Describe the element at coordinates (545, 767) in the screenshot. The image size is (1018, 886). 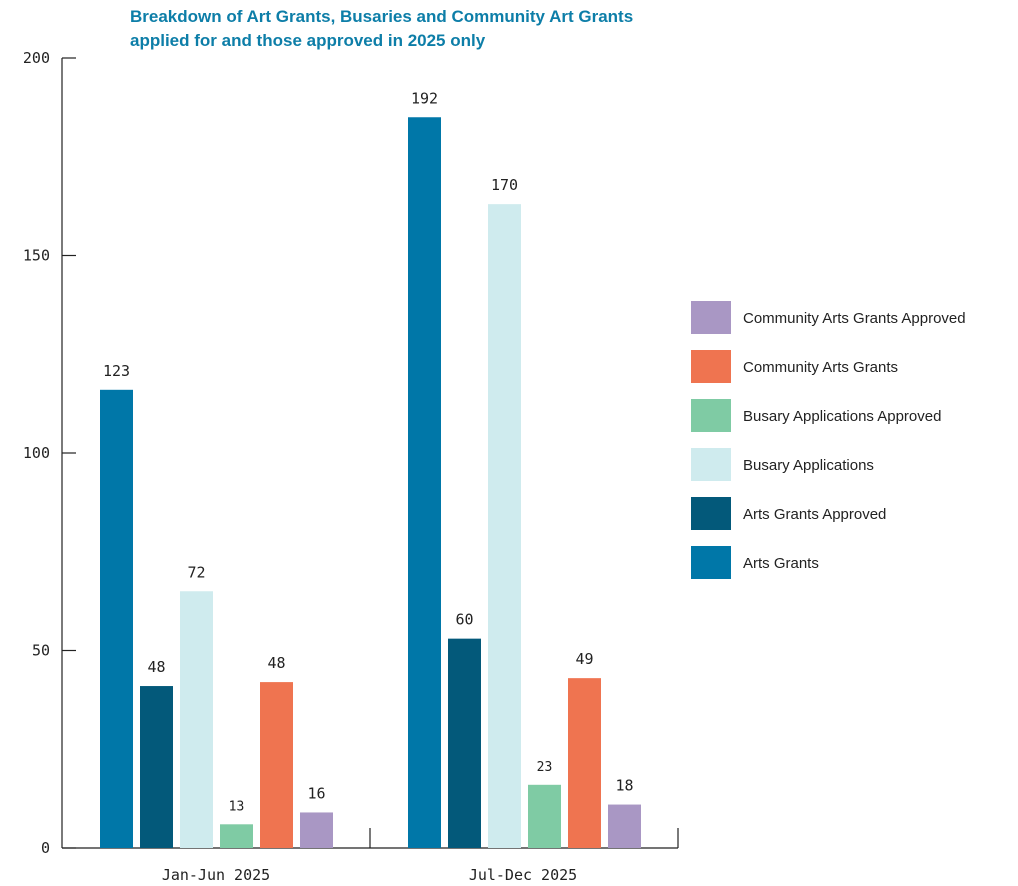
I see `data-label: 23` at that location.